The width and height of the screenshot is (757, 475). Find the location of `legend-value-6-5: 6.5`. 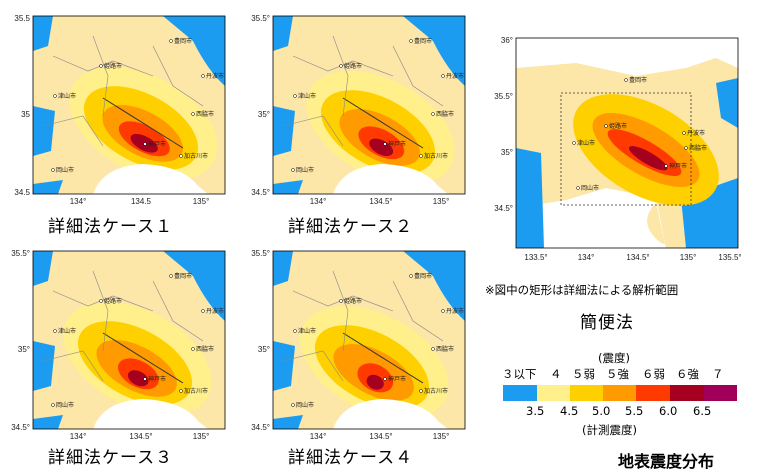

legend-value-6-5: 6.5 is located at coordinates (702, 411).